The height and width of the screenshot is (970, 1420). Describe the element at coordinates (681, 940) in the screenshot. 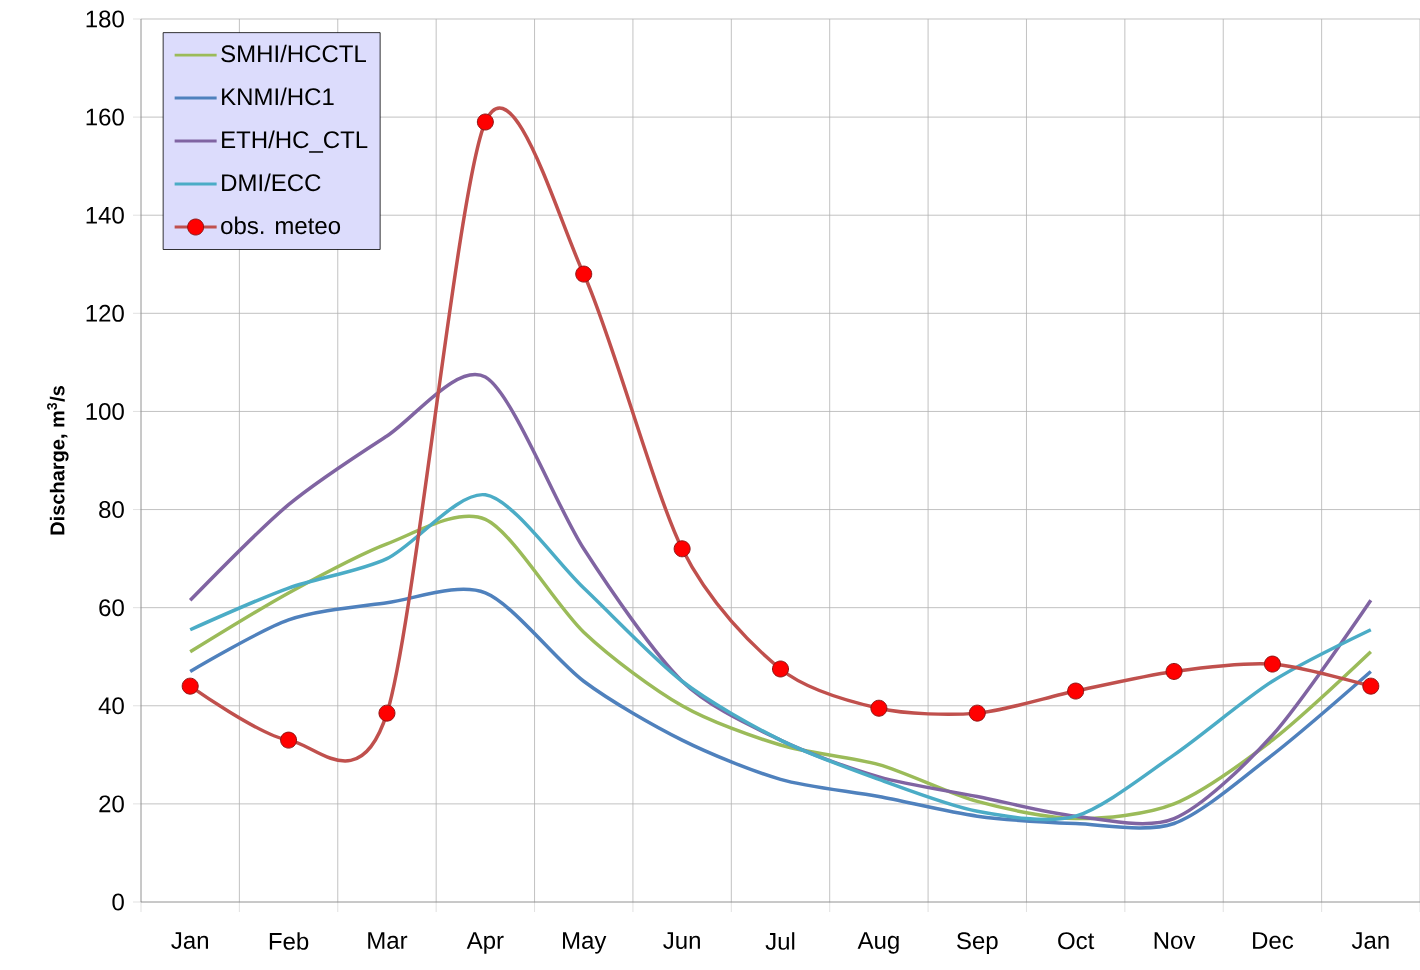

I see `x-tick-label: Jun` at that location.